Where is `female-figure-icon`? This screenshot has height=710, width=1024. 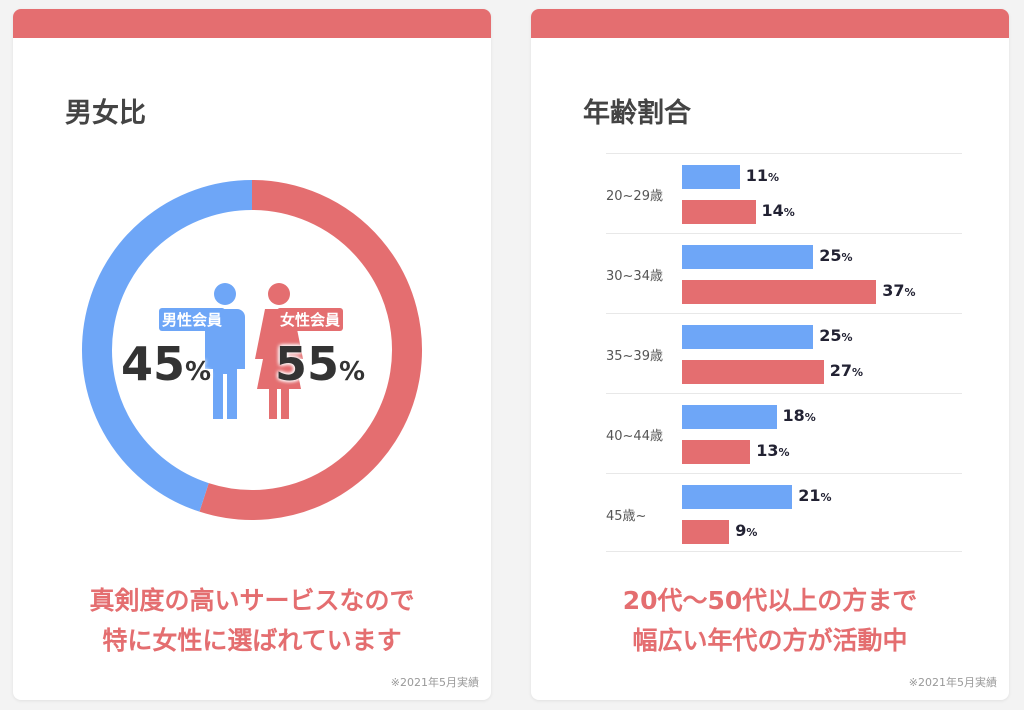 female-figure-icon is located at coordinates (279, 351).